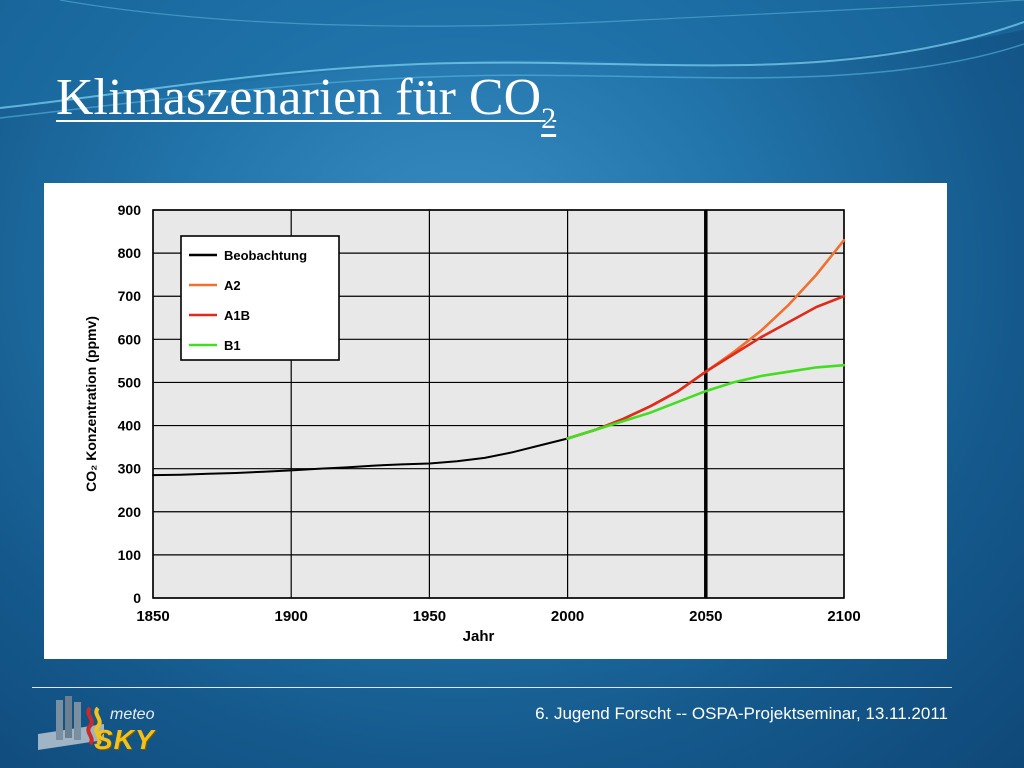 This screenshot has height=768, width=1024. I want to click on y-tick-label-100: 100, so click(130, 555).